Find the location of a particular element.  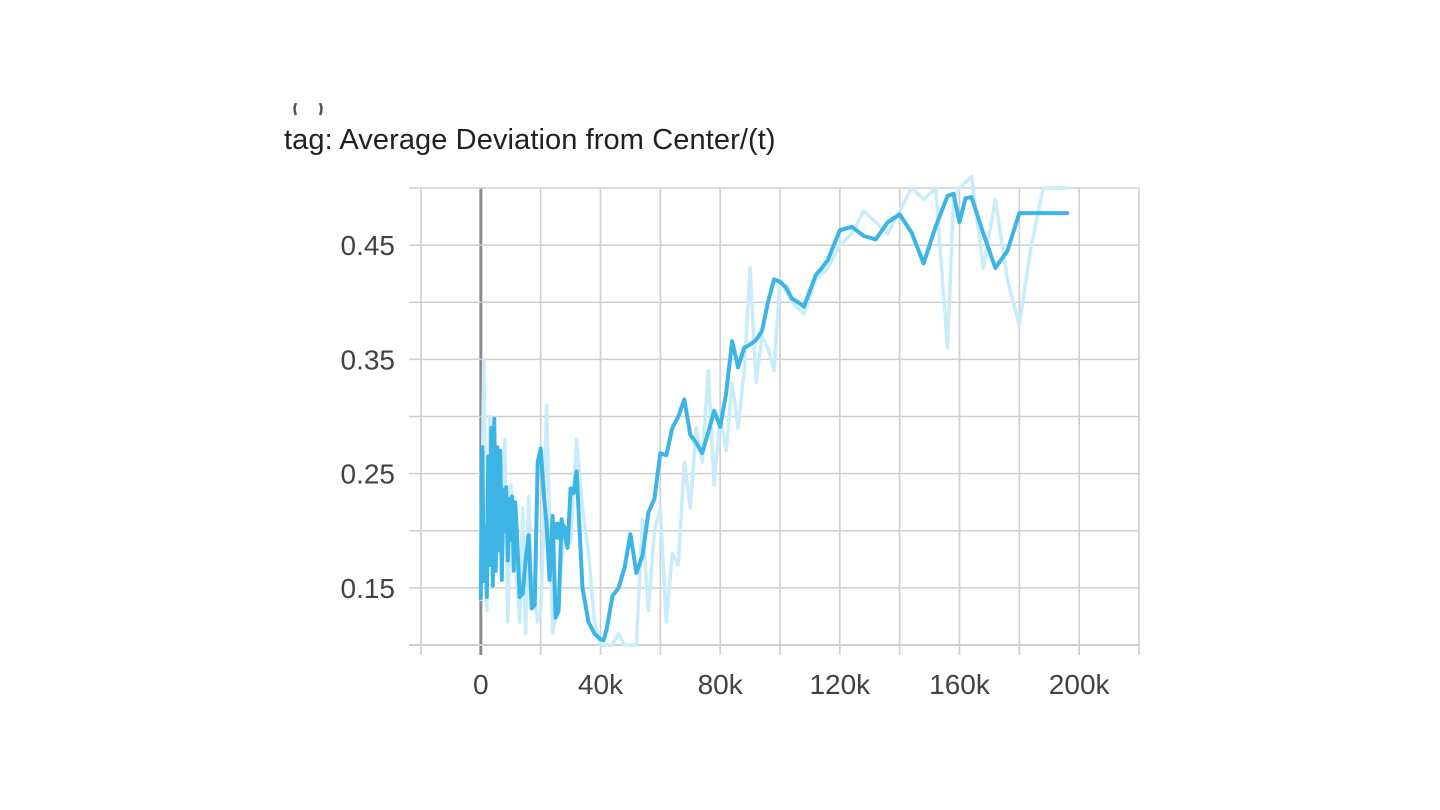

x-tick-label: 160k is located at coordinates (960, 684).